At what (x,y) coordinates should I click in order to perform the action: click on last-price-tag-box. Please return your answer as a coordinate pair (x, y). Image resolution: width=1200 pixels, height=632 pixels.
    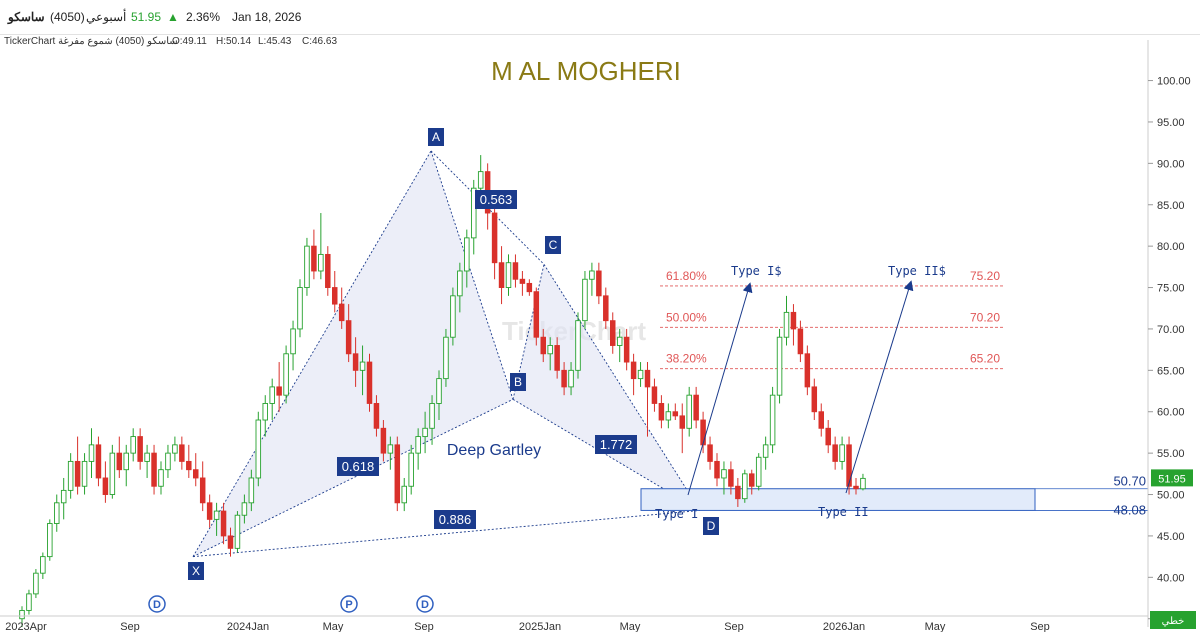
    Looking at the image, I should click on (1172, 478).